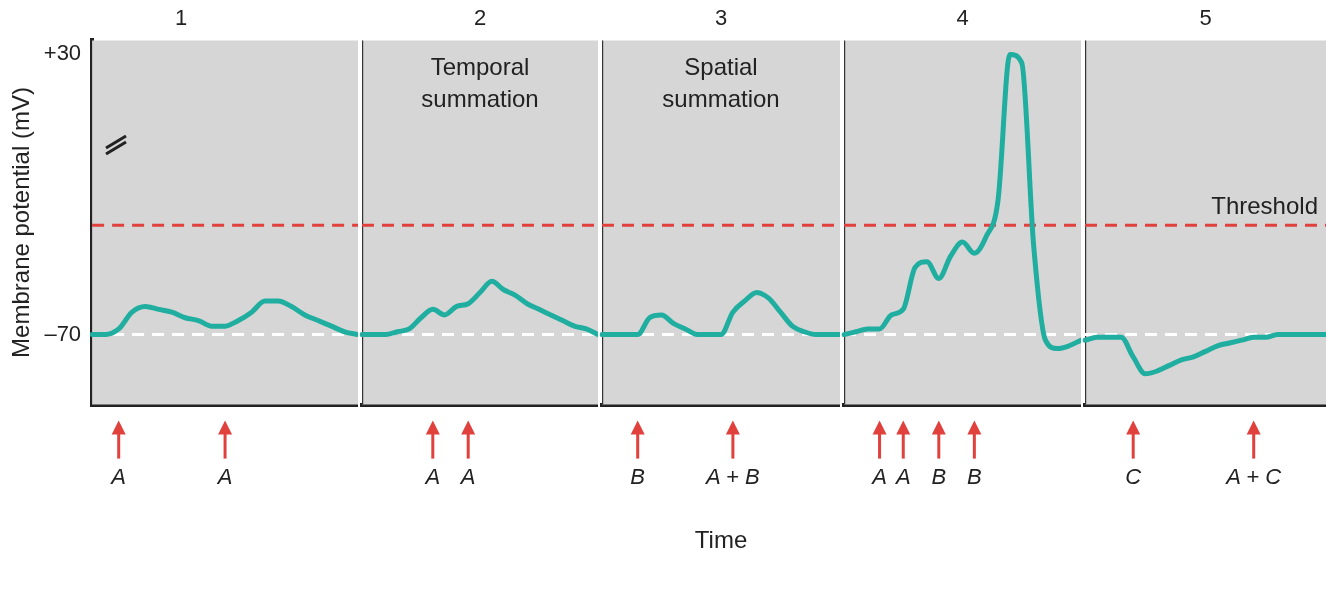  Describe the element at coordinates (1253, 476) in the screenshot. I see `x-tick-label: A + C` at that location.